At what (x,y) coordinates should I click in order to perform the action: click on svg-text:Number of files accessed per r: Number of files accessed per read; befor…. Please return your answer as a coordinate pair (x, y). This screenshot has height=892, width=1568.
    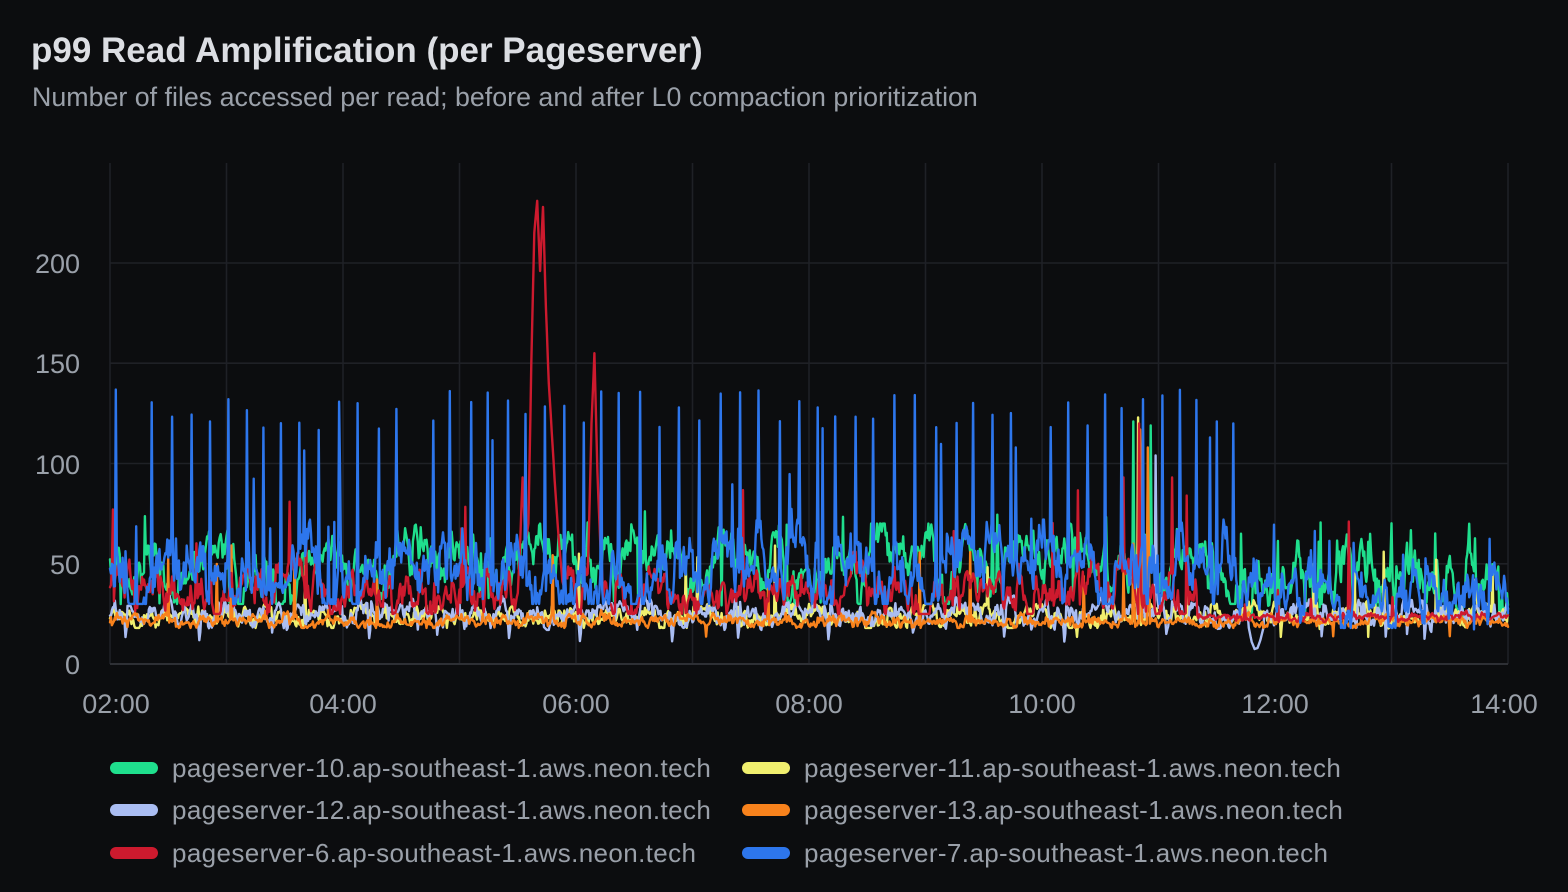
    Looking at the image, I should click on (505, 97).